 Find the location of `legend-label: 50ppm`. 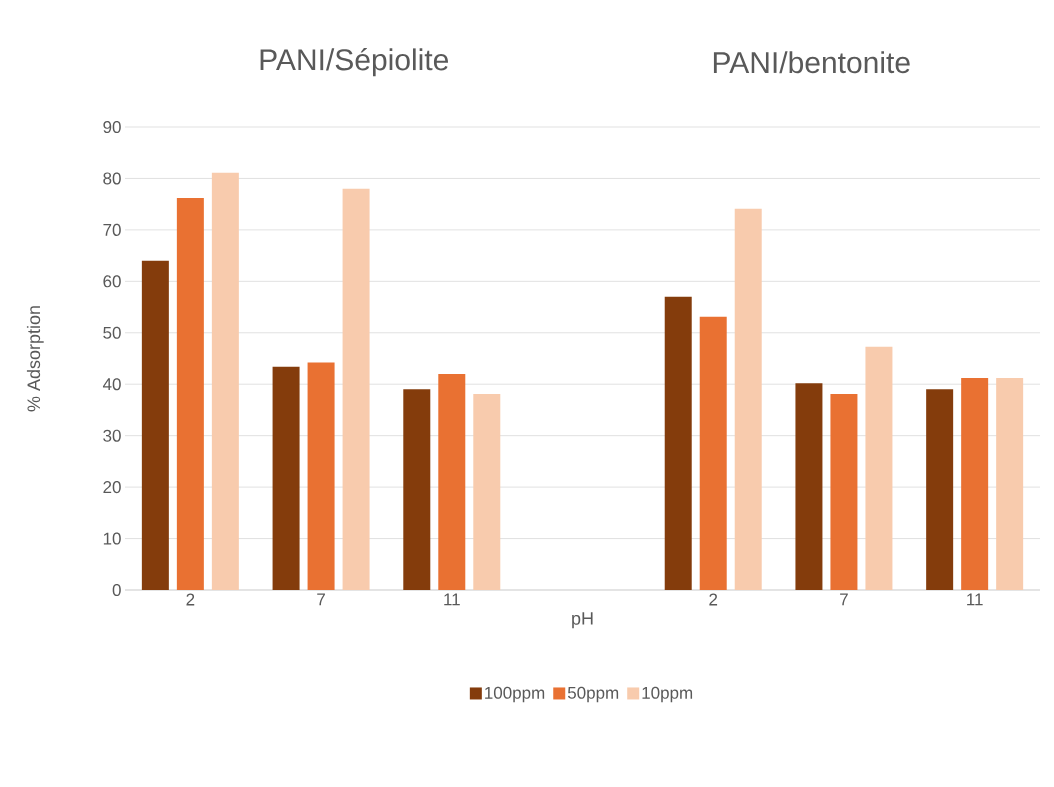

legend-label: 50ppm is located at coordinates (593, 694).